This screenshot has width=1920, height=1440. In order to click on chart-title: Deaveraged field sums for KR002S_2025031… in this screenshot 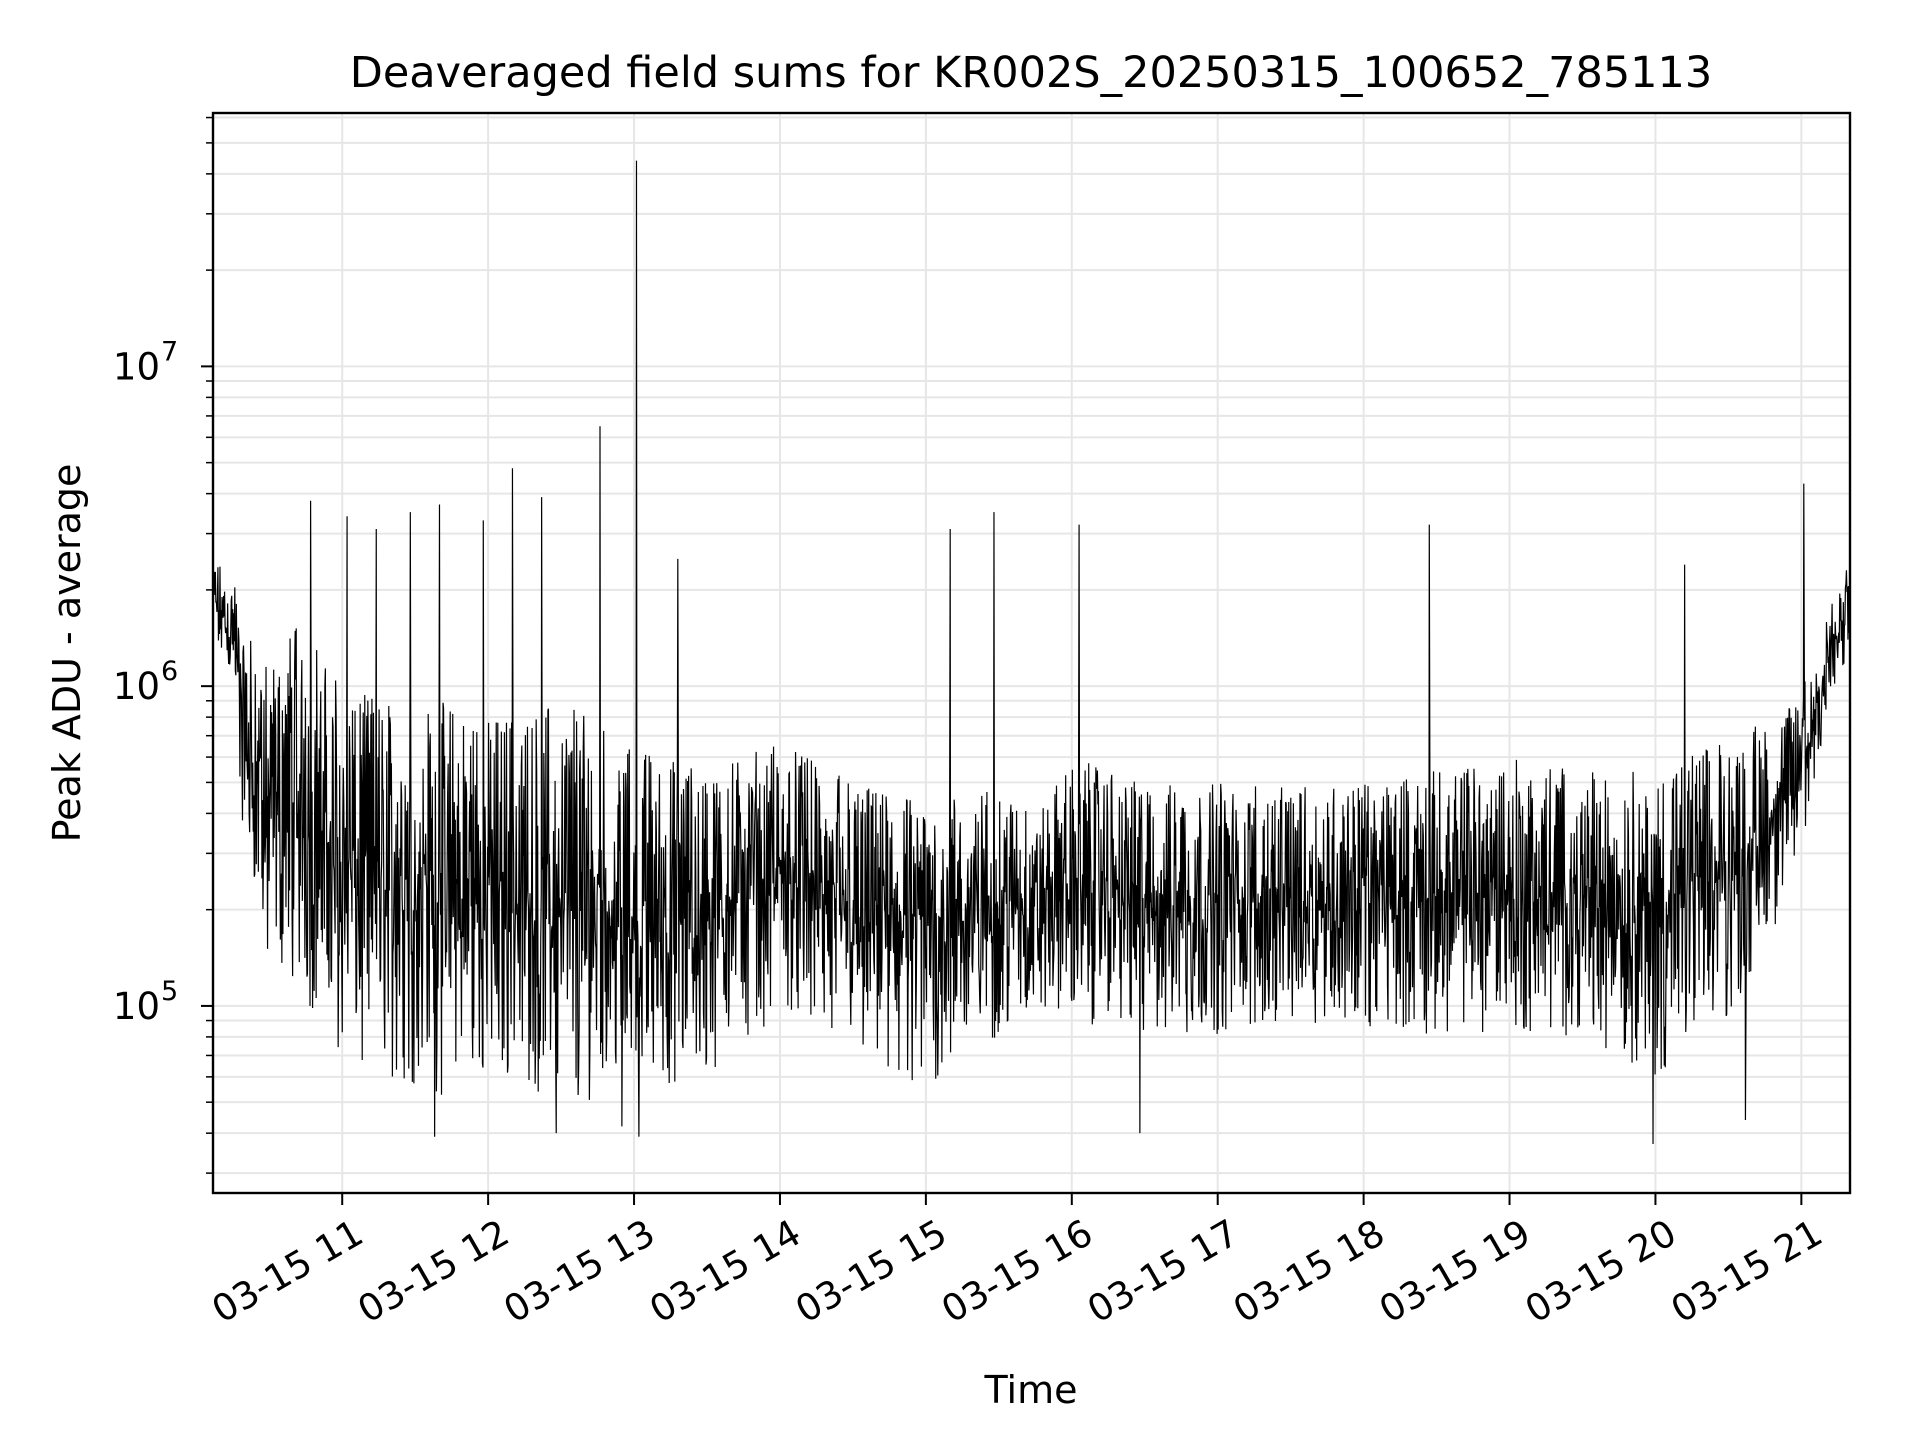, I will do `click(1031, 73)`.